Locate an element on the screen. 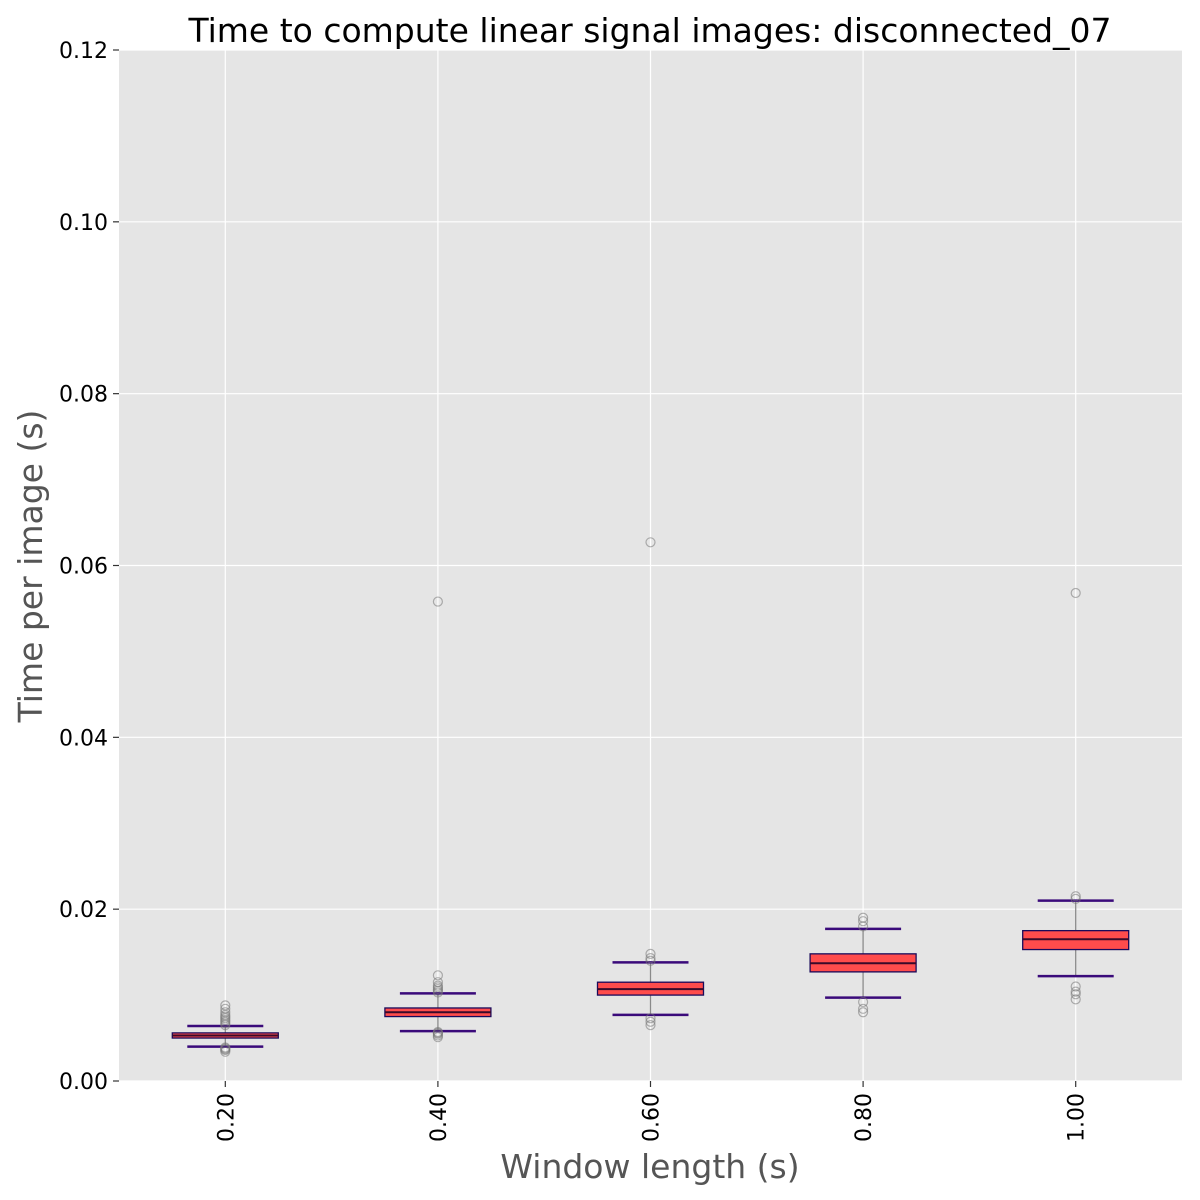 Image resolution: width=1200 pixels, height=1200 pixels. x-tick-label: 0.80 is located at coordinates (864, 1117).